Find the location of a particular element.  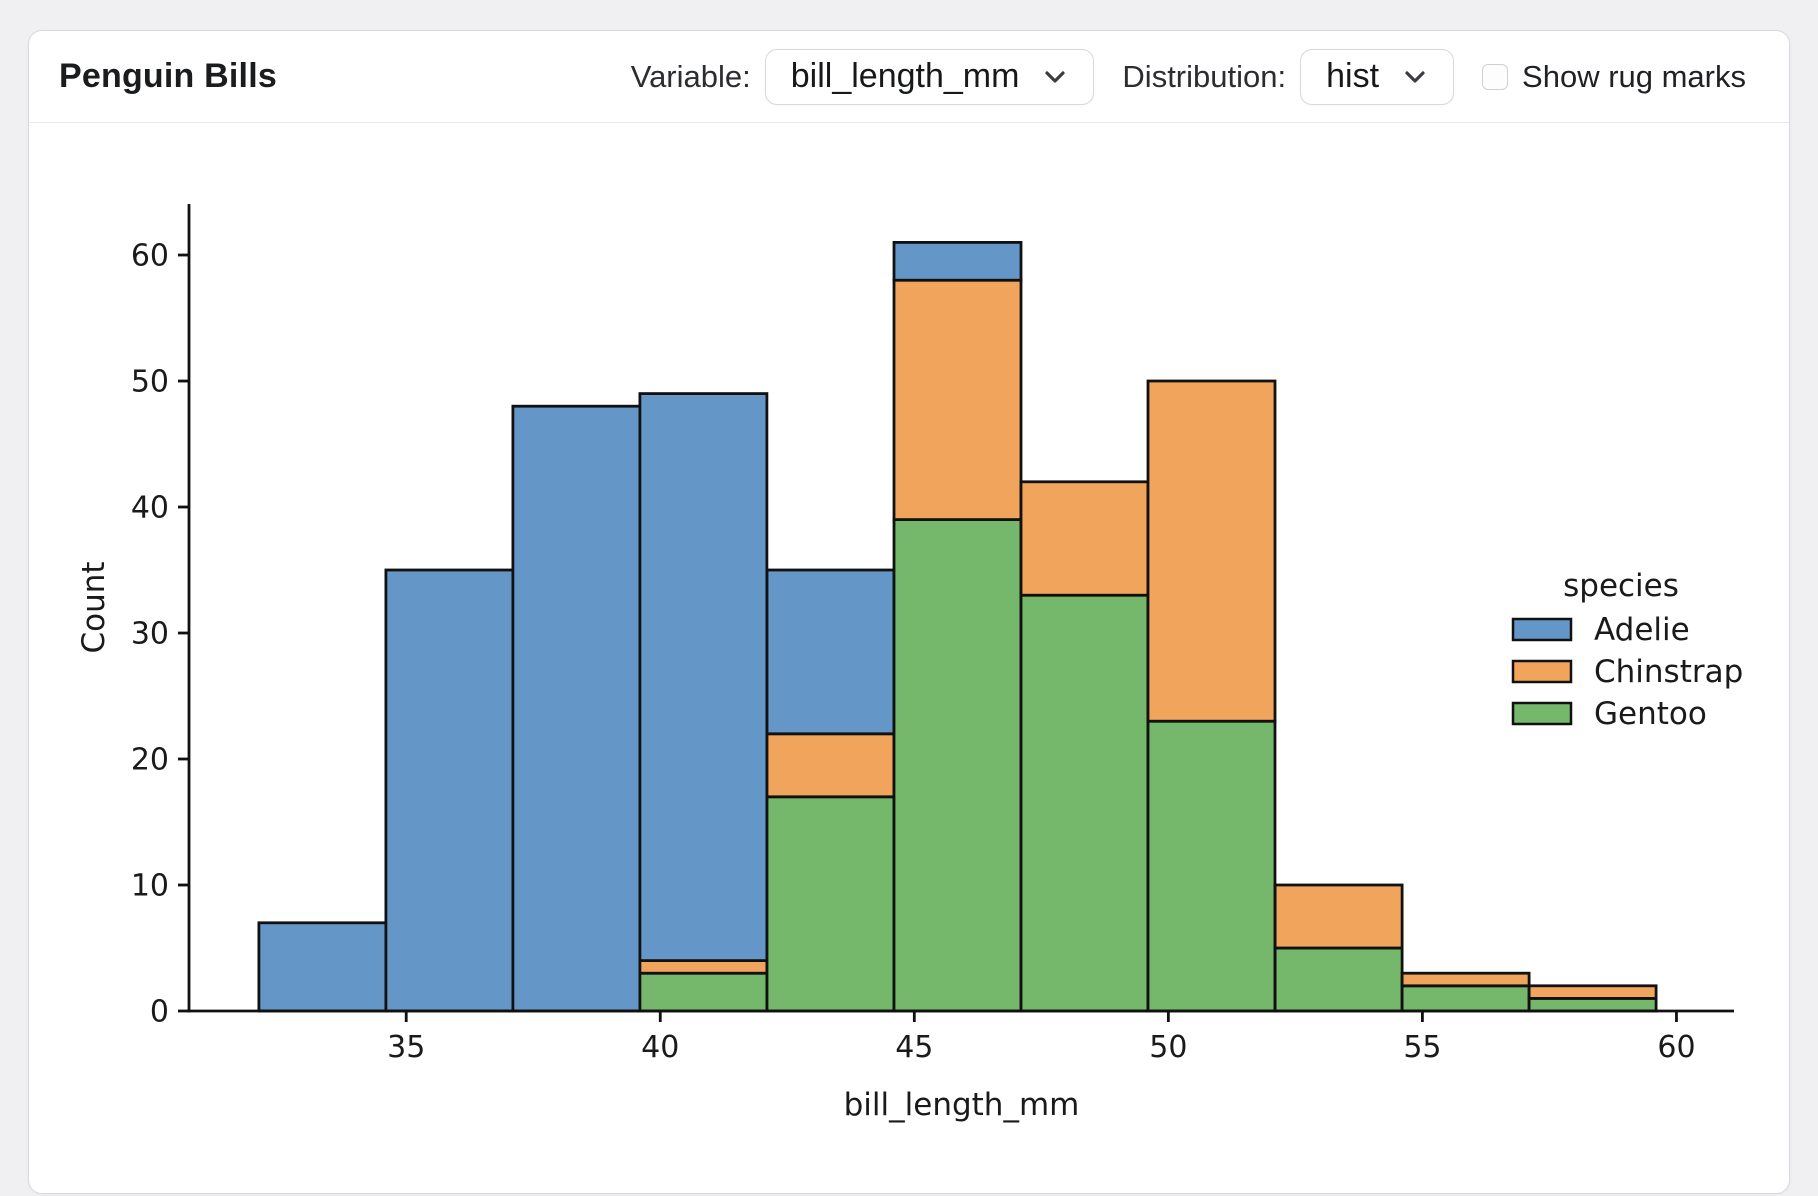

variable-dropdown: bill_length_mm is located at coordinates (929, 76).